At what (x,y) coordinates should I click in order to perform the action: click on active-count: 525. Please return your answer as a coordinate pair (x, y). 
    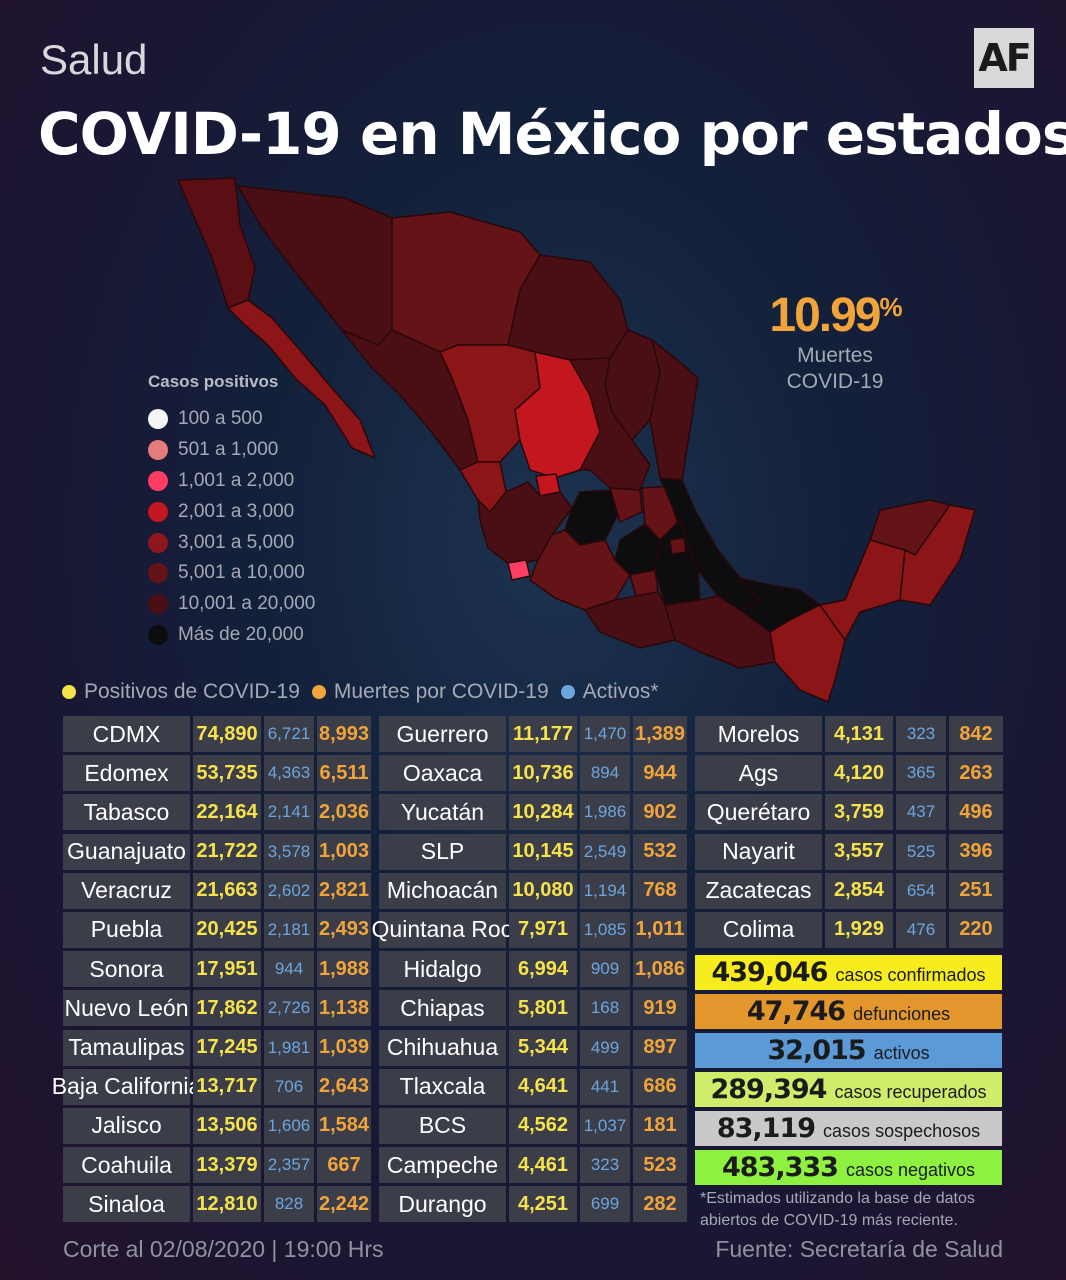
    Looking at the image, I should click on (921, 851).